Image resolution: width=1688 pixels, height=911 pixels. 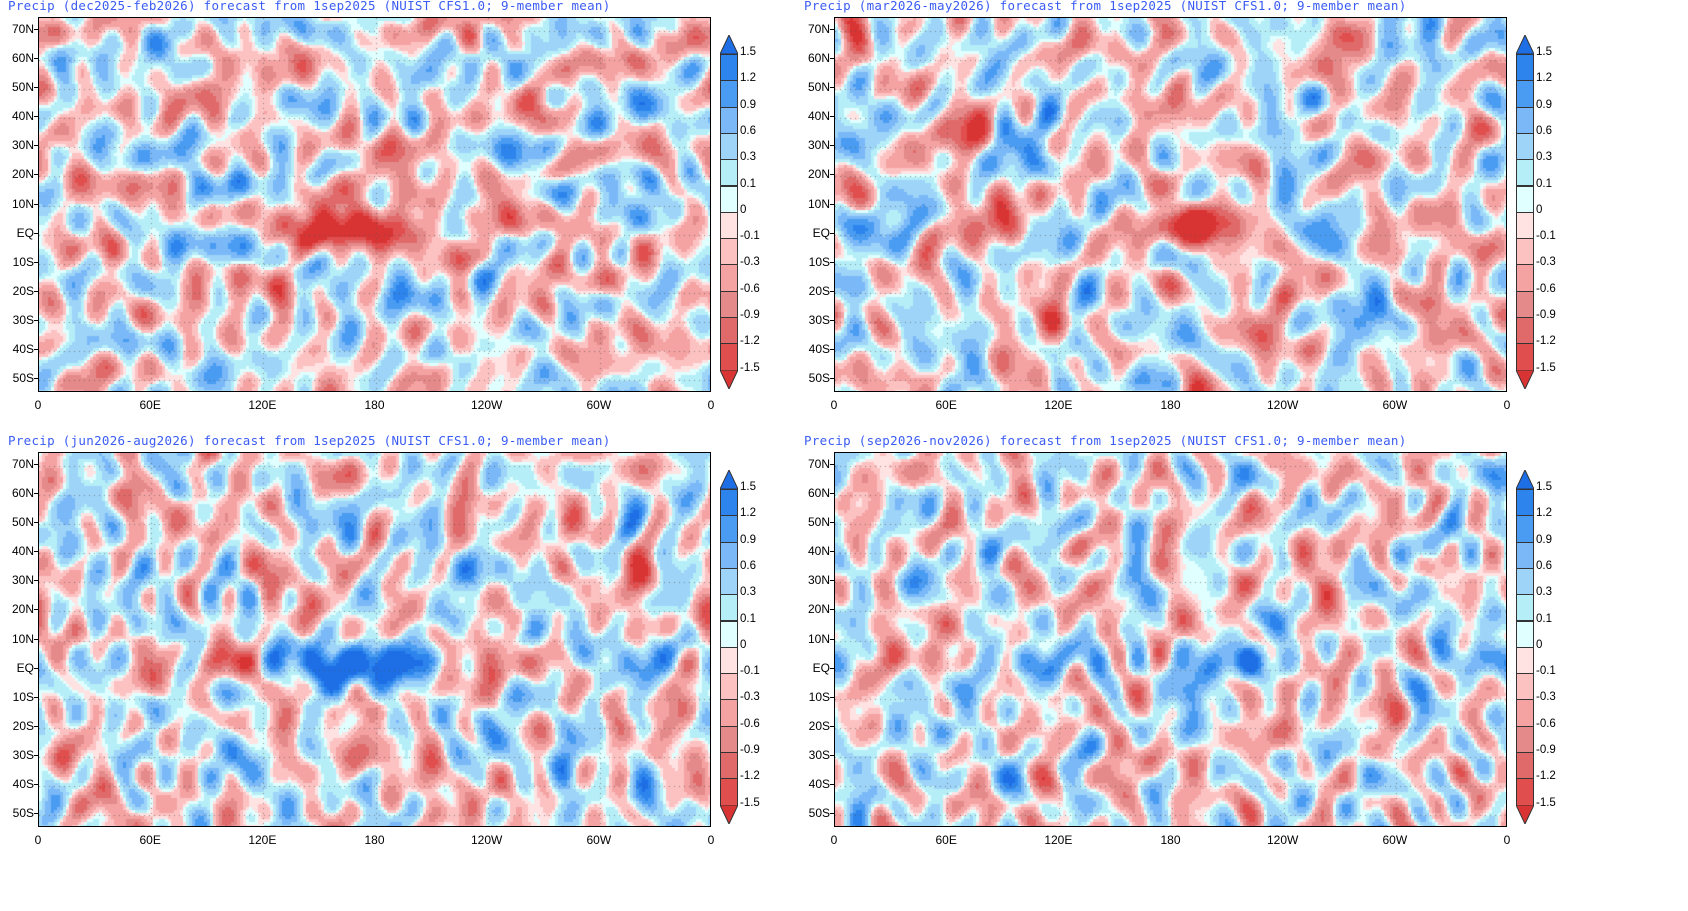 What do you see at coordinates (1544, 618) in the screenshot?
I see `colorbar-label: 0.1` at bounding box center [1544, 618].